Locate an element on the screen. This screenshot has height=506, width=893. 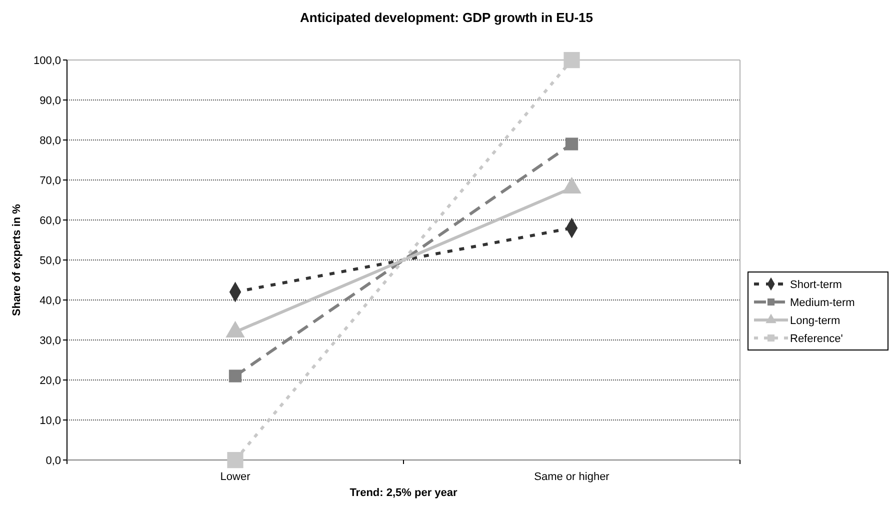
x-tick-label: Same or higher is located at coordinates (572, 477).